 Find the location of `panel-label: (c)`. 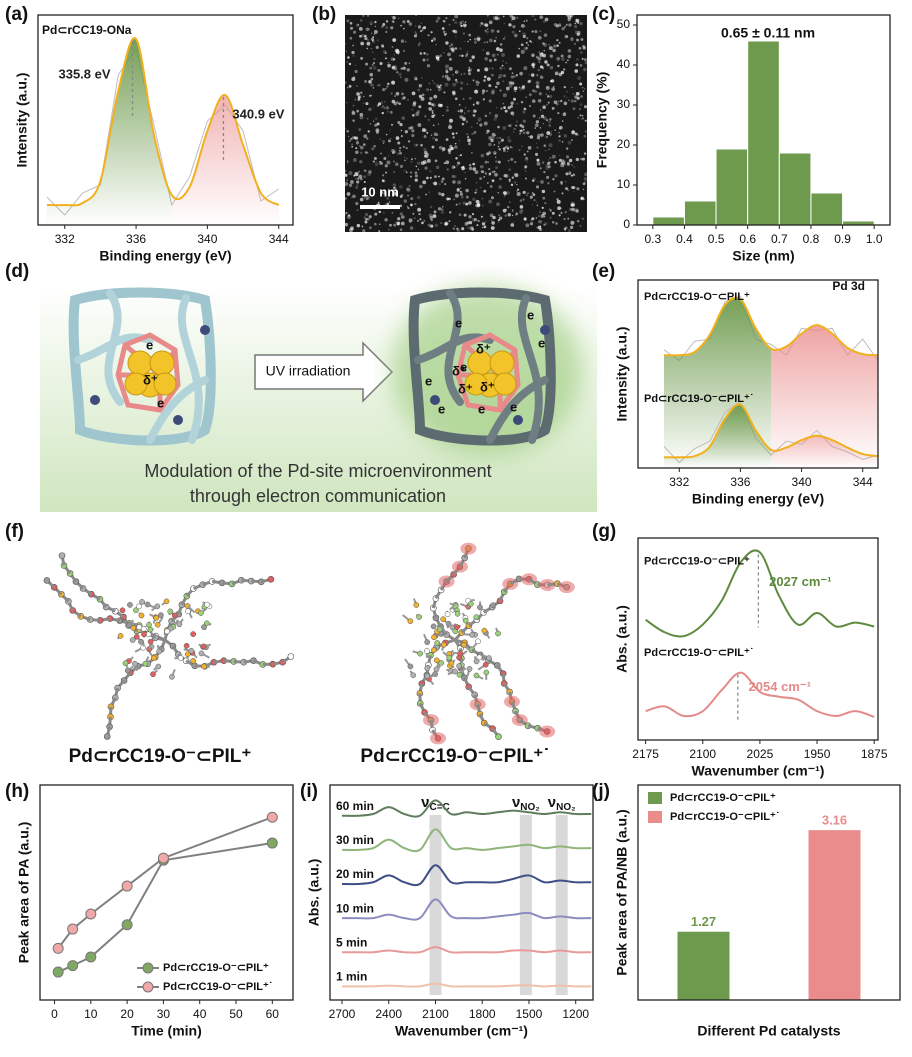

panel-label: (c) is located at coordinates (603, 14).